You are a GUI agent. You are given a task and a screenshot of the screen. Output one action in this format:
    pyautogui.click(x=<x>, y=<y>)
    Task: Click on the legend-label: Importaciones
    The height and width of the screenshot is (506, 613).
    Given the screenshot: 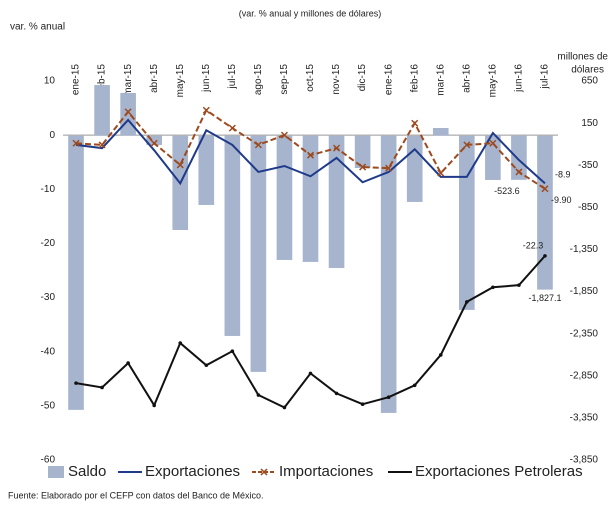 What is the action you would take?
    pyautogui.click(x=326, y=471)
    